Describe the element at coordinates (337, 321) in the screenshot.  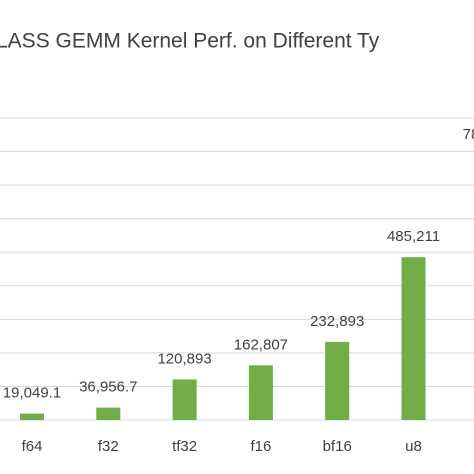
I see `value-label: 232,893` at that location.